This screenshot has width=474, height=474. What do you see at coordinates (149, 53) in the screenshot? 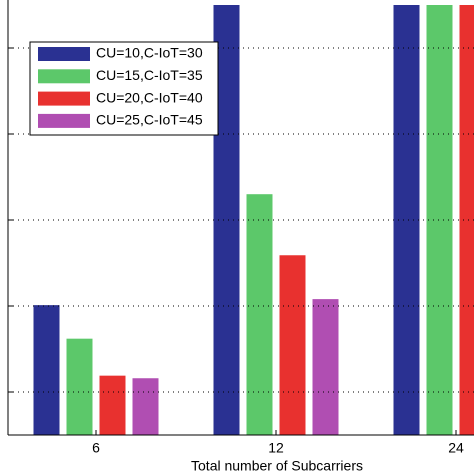
I see `legend-label: CU=10,C-IoT=30` at bounding box center [149, 53].